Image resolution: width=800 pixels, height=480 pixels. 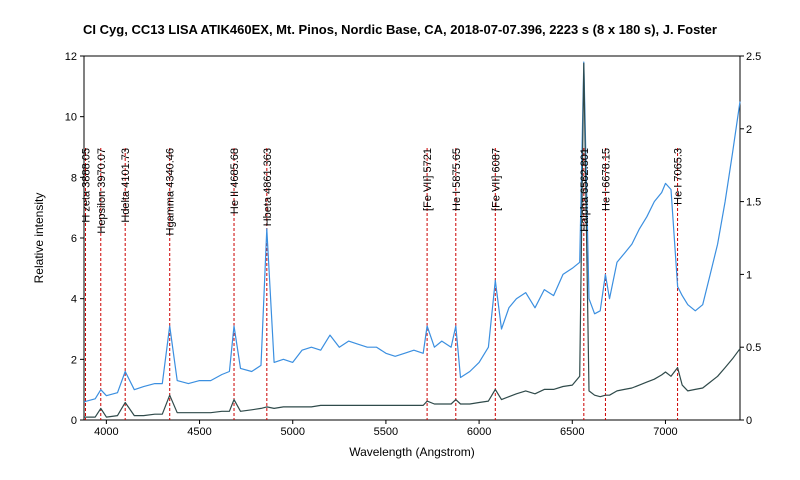 I want to click on x-tick-label: 5000, so click(x=292, y=432).